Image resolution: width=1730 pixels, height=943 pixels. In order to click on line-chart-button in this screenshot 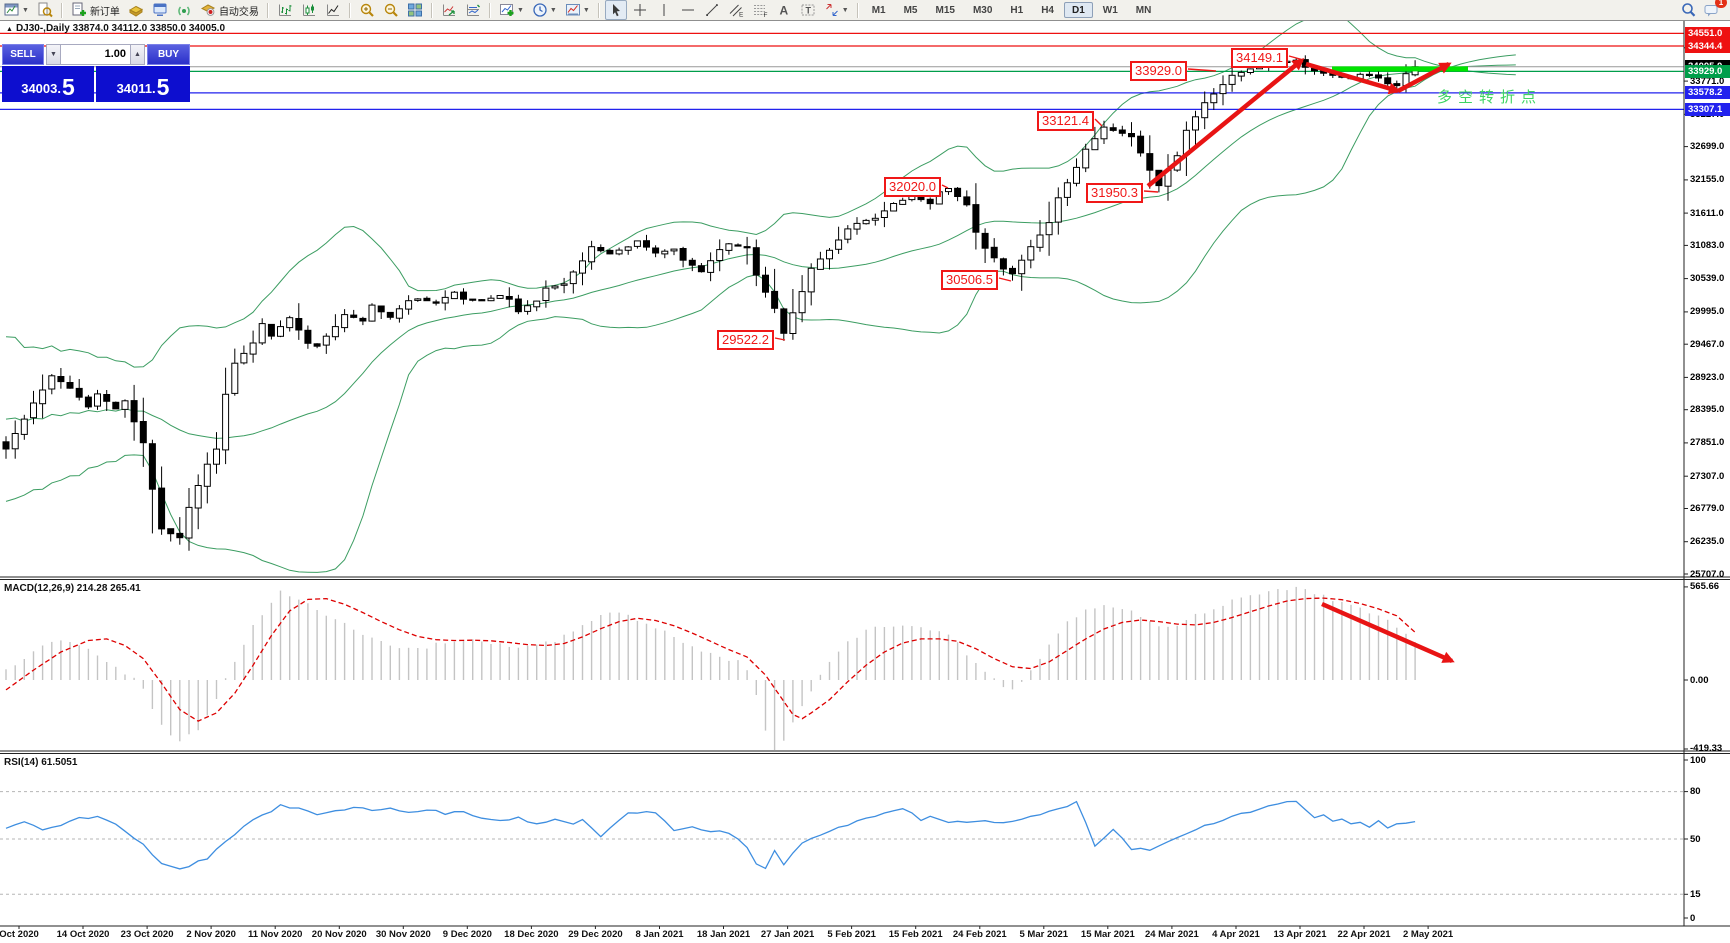, I will do `click(333, 10)`.